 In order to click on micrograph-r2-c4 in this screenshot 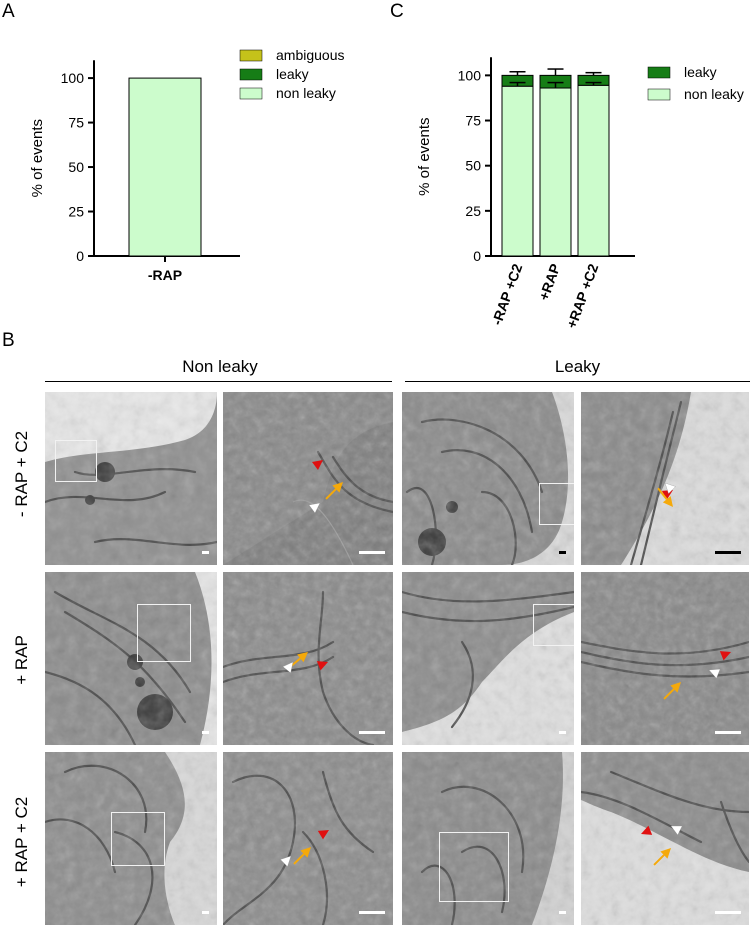, I will do `click(665, 658)`.